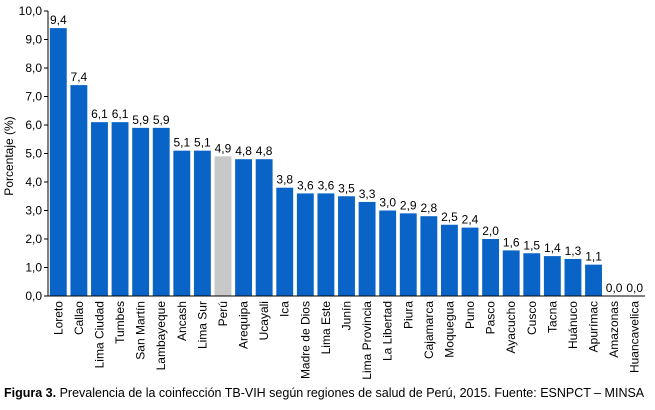  What do you see at coordinates (182, 321) in the screenshot?
I see `x-tick-label: Ancash` at bounding box center [182, 321].